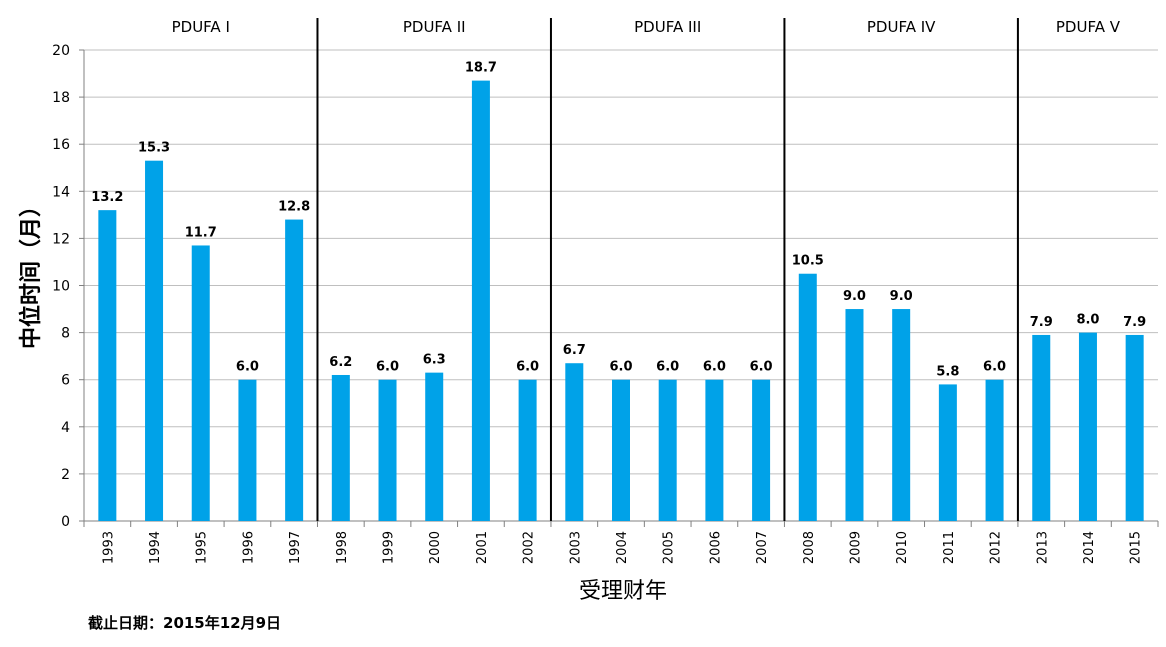 The height and width of the screenshot is (647, 1166). What do you see at coordinates (294, 207) in the screenshot?
I see `data-label-1997: 12.8` at bounding box center [294, 207].